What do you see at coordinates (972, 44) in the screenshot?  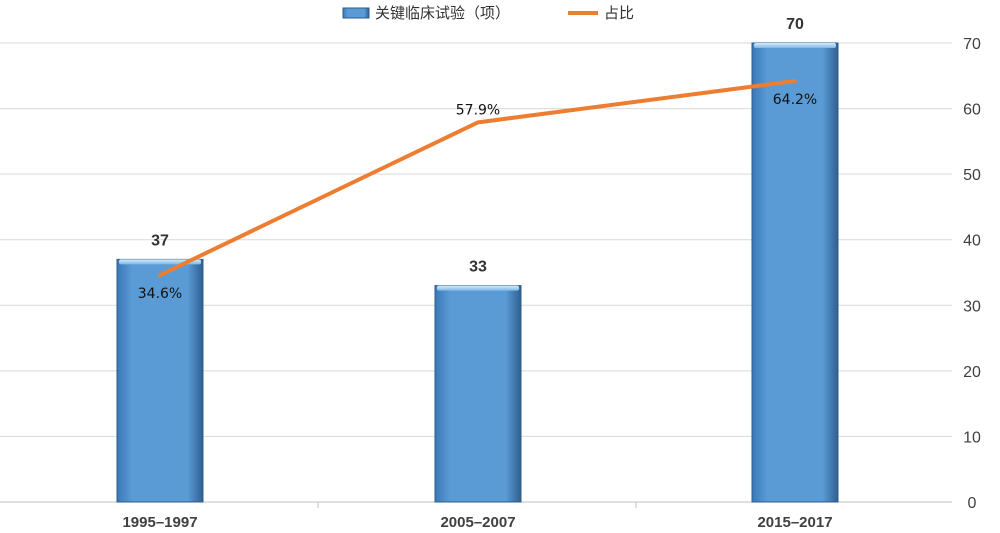 I see `y-tick-label: 70` at bounding box center [972, 44].